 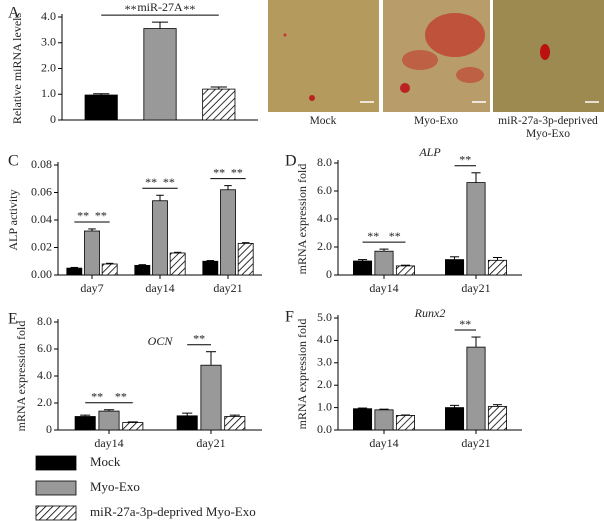 I want to click on panel-letter: A, so click(x=14, y=13).